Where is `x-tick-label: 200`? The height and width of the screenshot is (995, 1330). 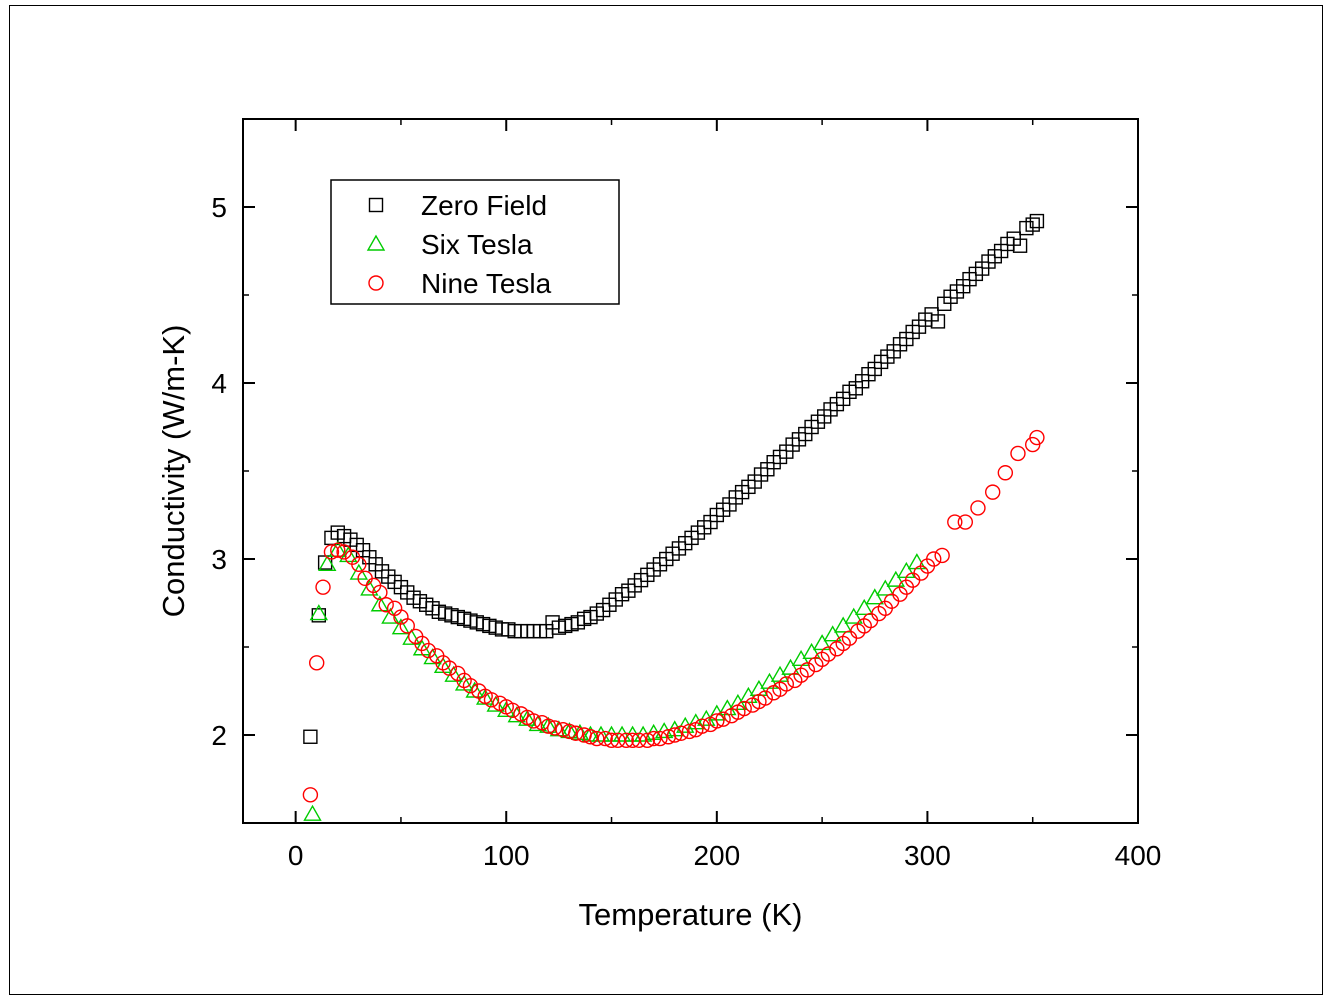
x-tick-label: 200 is located at coordinates (716, 855).